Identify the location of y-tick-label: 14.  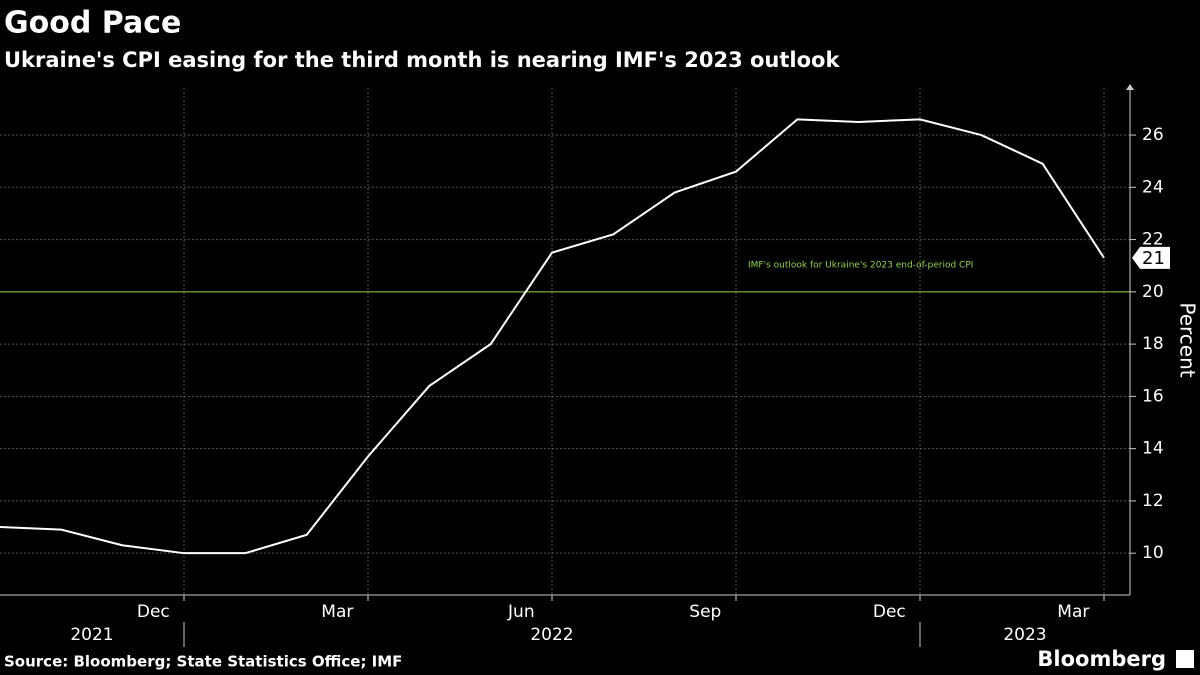
(1153, 449).